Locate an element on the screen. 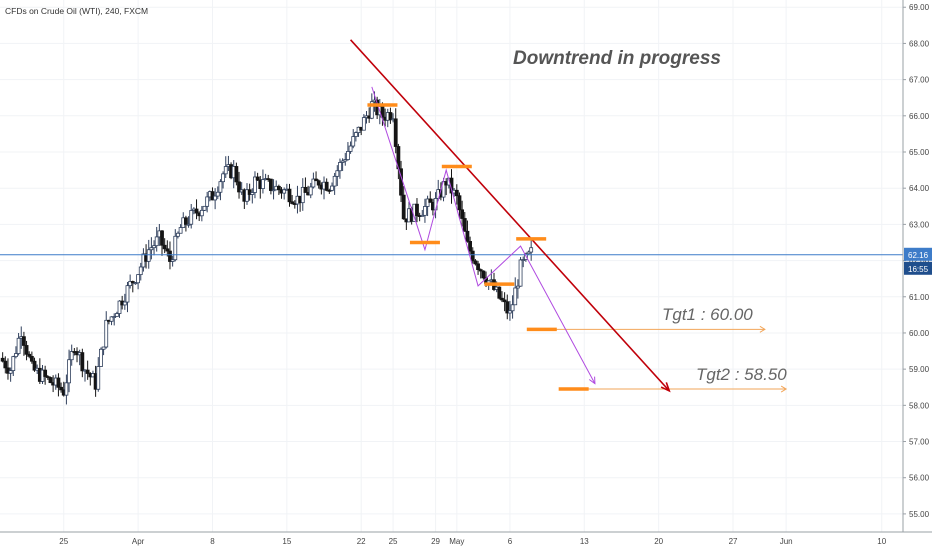  downtrend-arrowhead is located at coordinates (665, 387).